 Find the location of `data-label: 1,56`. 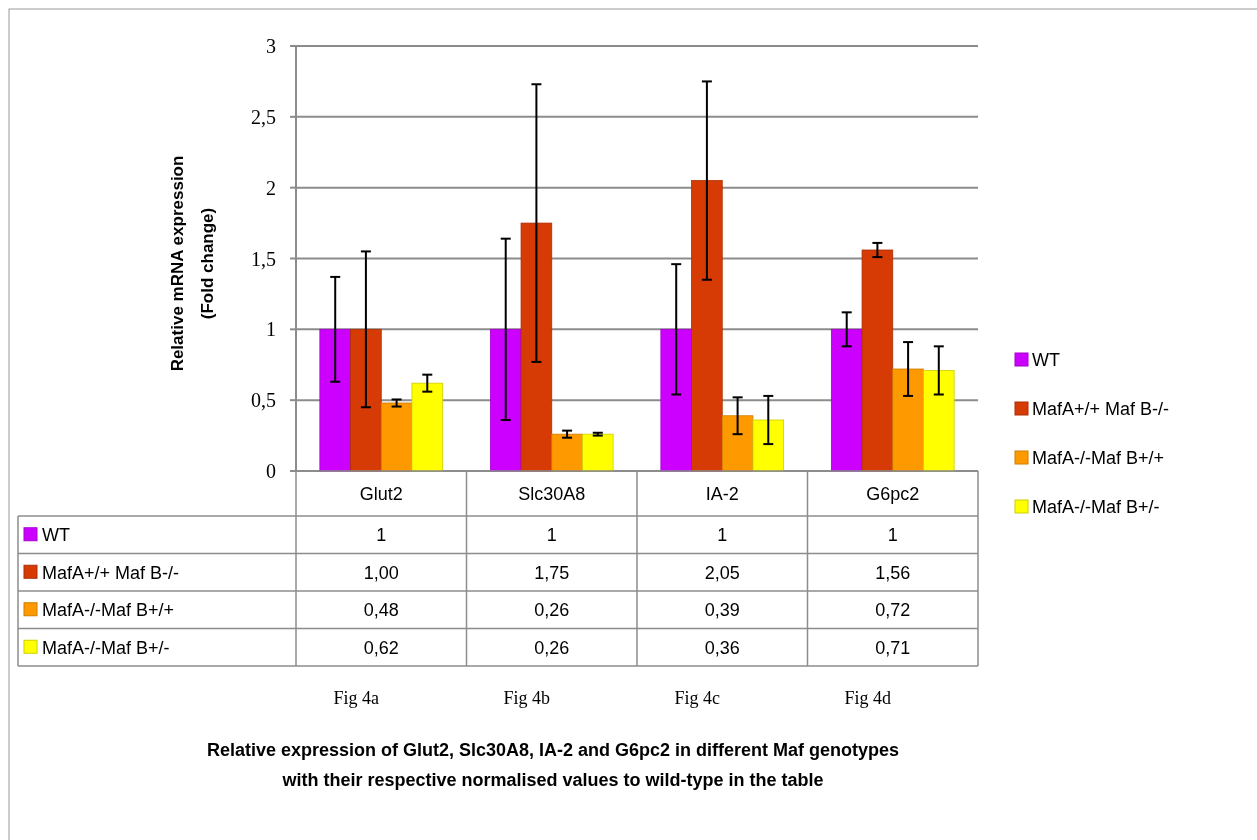

data-label: 1,56 is located at coordinates (893, 572).